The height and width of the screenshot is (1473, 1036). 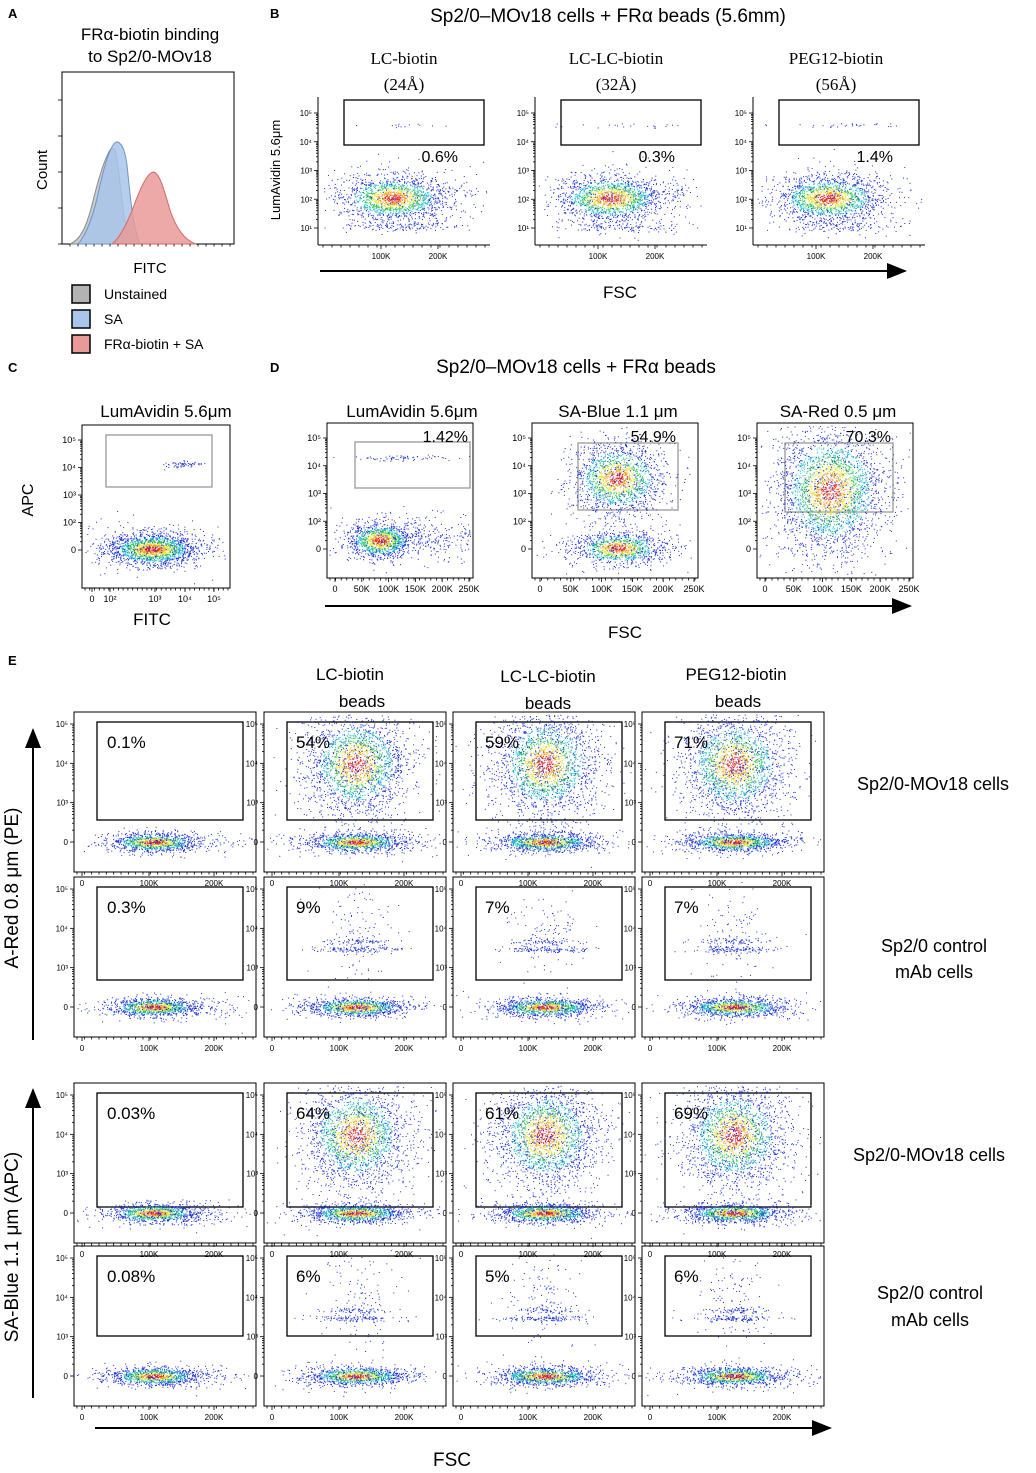 What do you see at coordinates (625, 632) in the screenshot?
I see `panel-d-xlabel: FSC` at bounding box center [625, 632].